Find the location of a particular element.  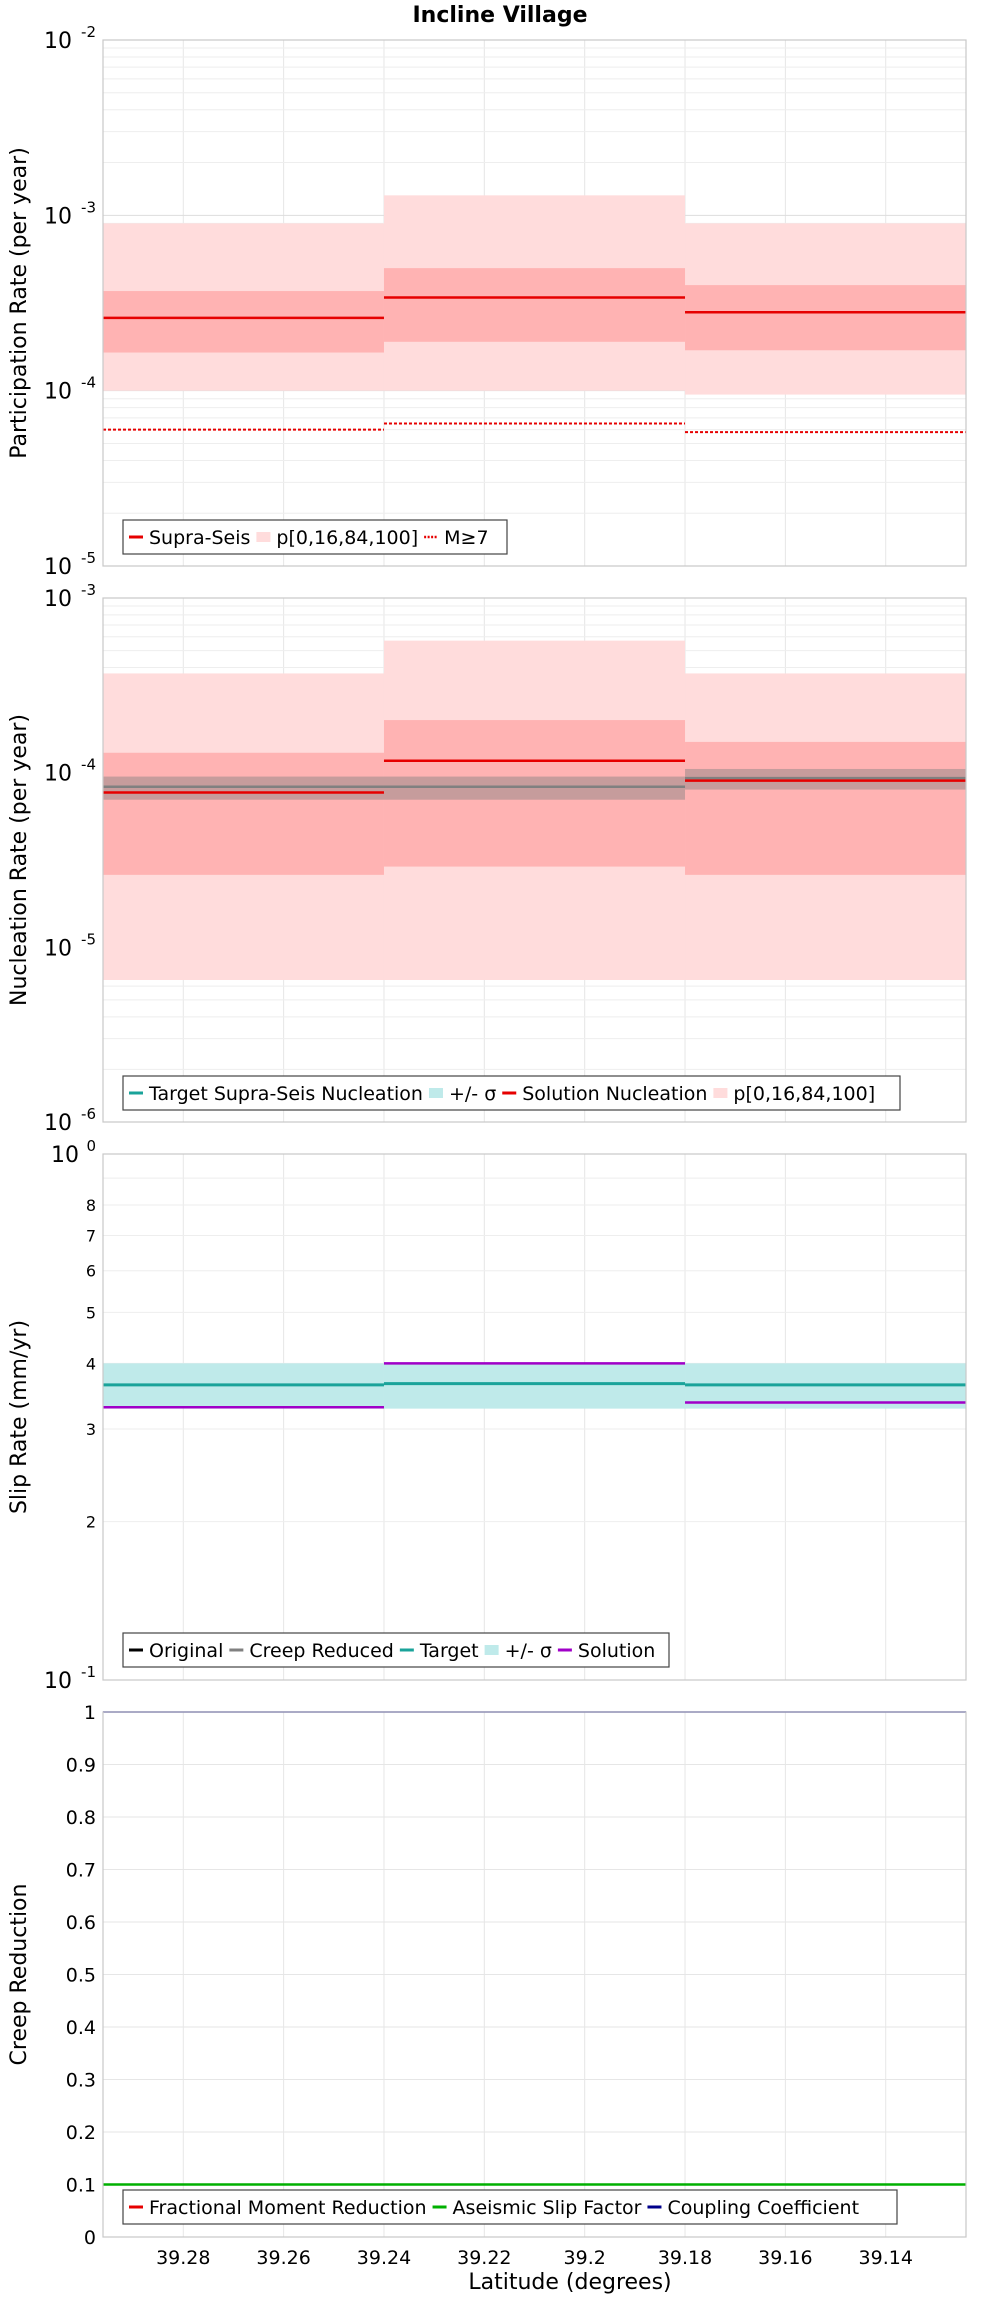

y-minor-tick-label: 2 is located at coordinates (91, 1522).